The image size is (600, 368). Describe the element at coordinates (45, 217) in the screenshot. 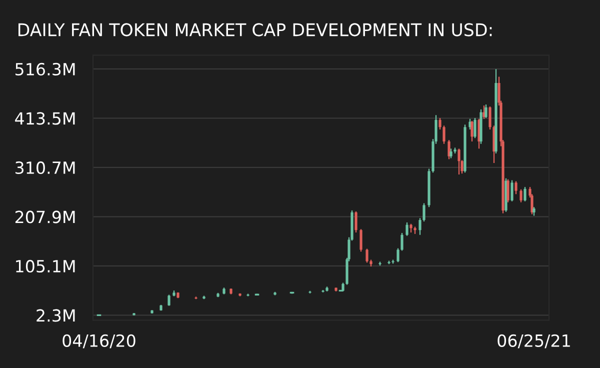

I see `y-tick-label: 207.9M` at that location.